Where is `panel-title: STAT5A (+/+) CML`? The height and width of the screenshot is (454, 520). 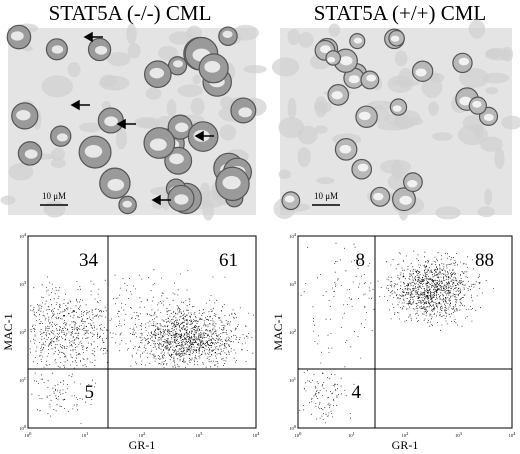 panel-title: STAT5A (+/+) CML is located at coordinates (400, 13).